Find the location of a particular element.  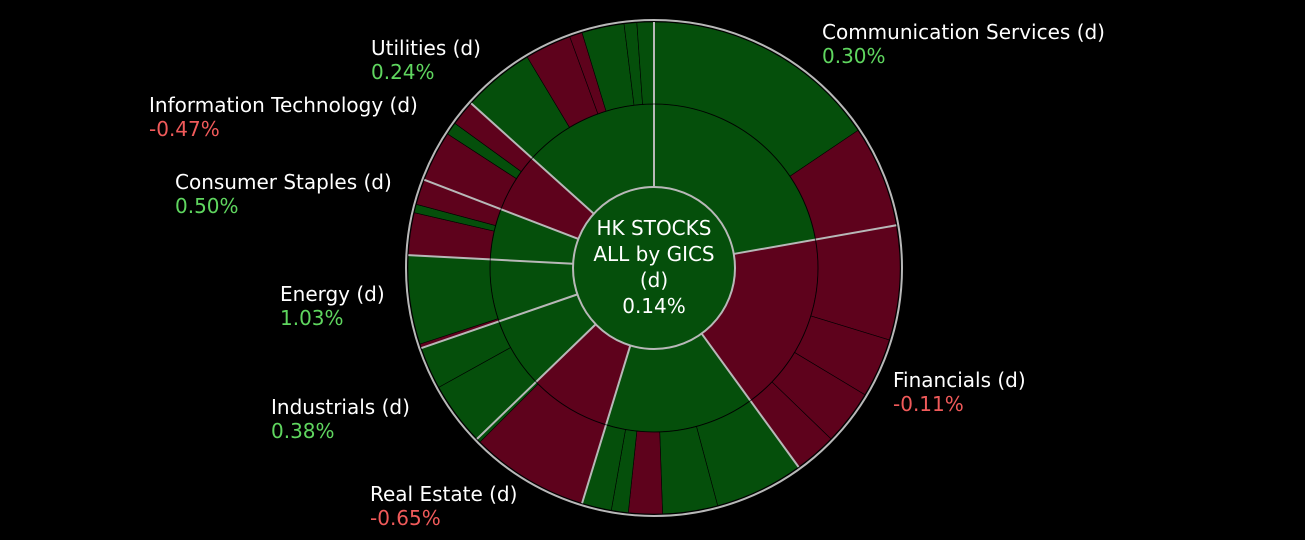

label-consumer-staples: Consumer Staples (d) 0.50% is located at coordinates (283, 194).